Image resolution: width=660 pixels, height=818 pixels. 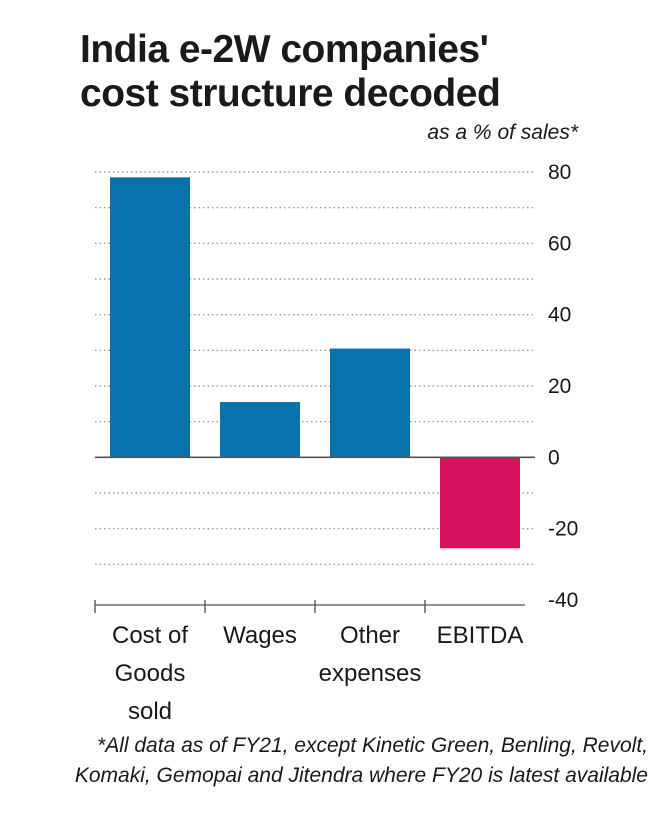 I want to click on category-label: Cost of Goods sold, so click(x=150, y=673).